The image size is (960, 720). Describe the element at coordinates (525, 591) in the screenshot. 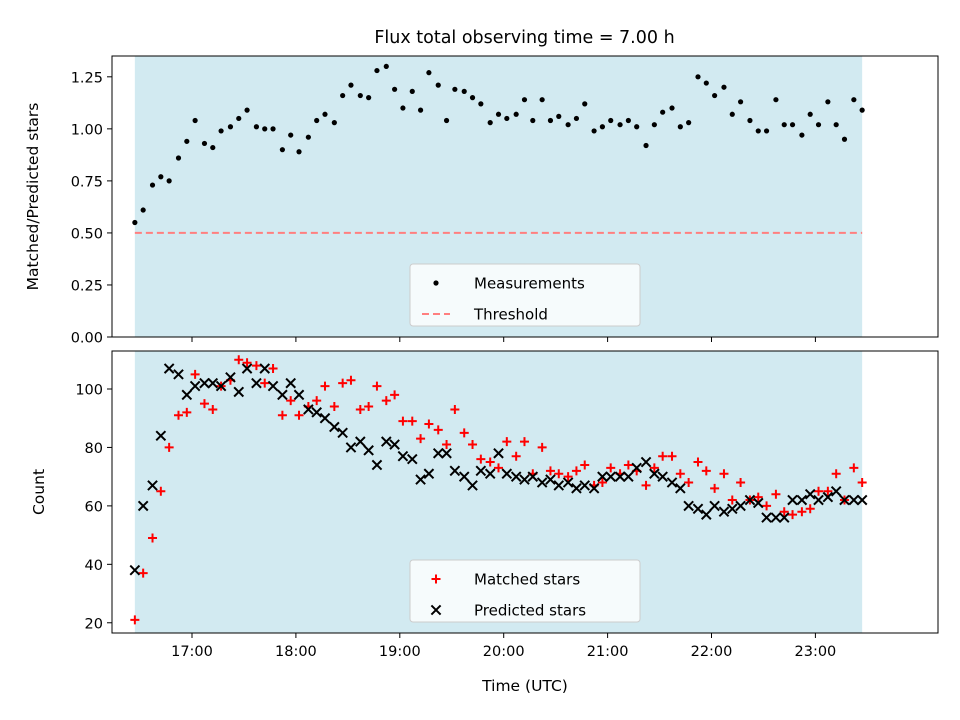

I see `legend-box` at that location.